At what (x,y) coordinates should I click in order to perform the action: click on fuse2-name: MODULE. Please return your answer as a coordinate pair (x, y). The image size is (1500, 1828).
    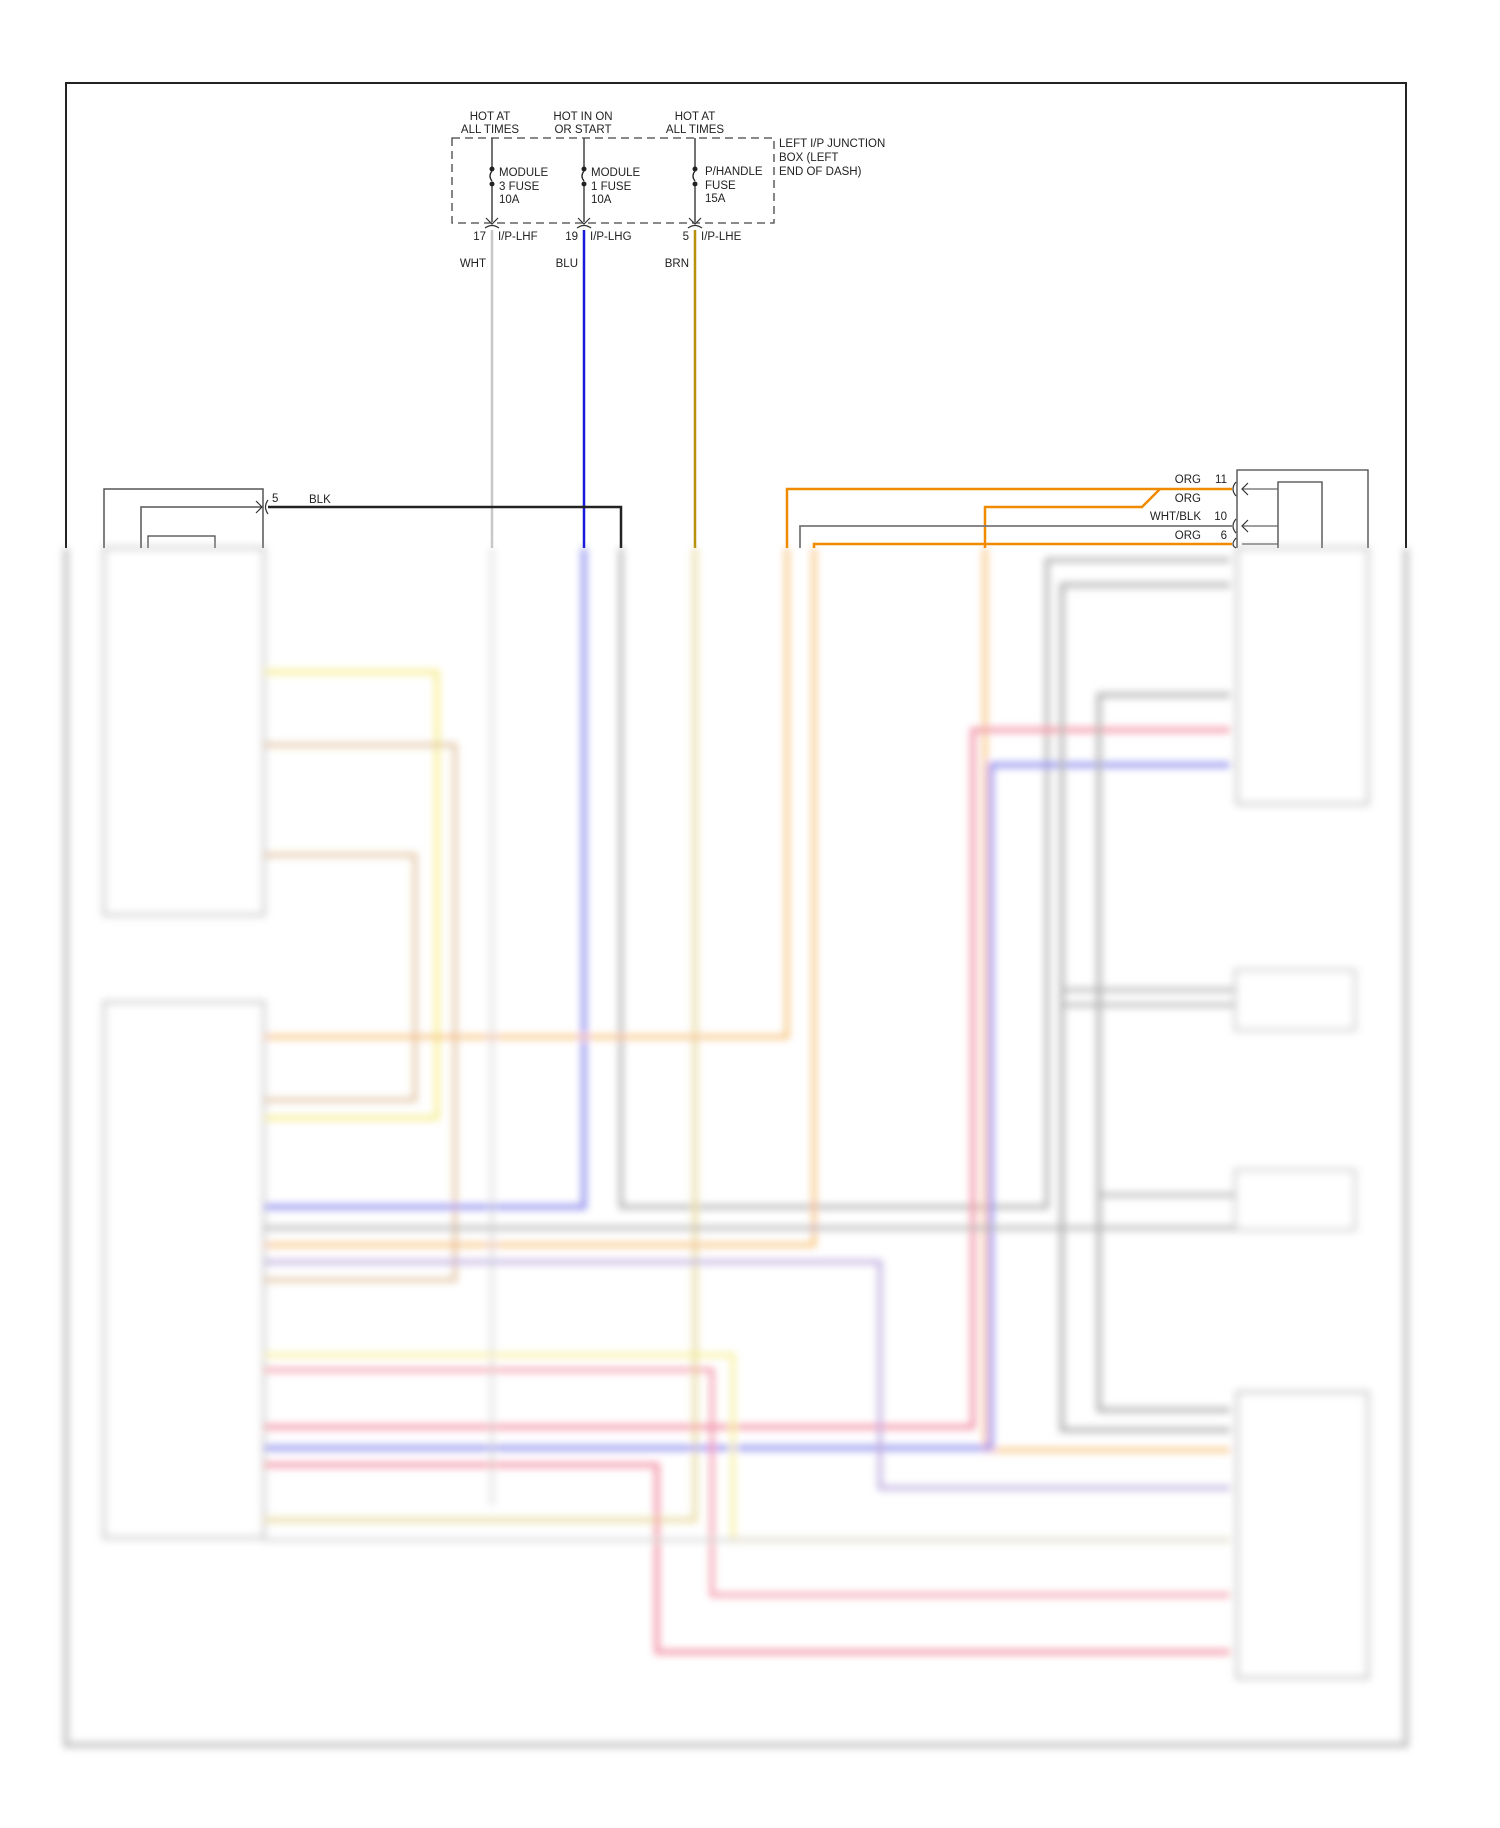
    Looking at the image, I should click on (616, 173).